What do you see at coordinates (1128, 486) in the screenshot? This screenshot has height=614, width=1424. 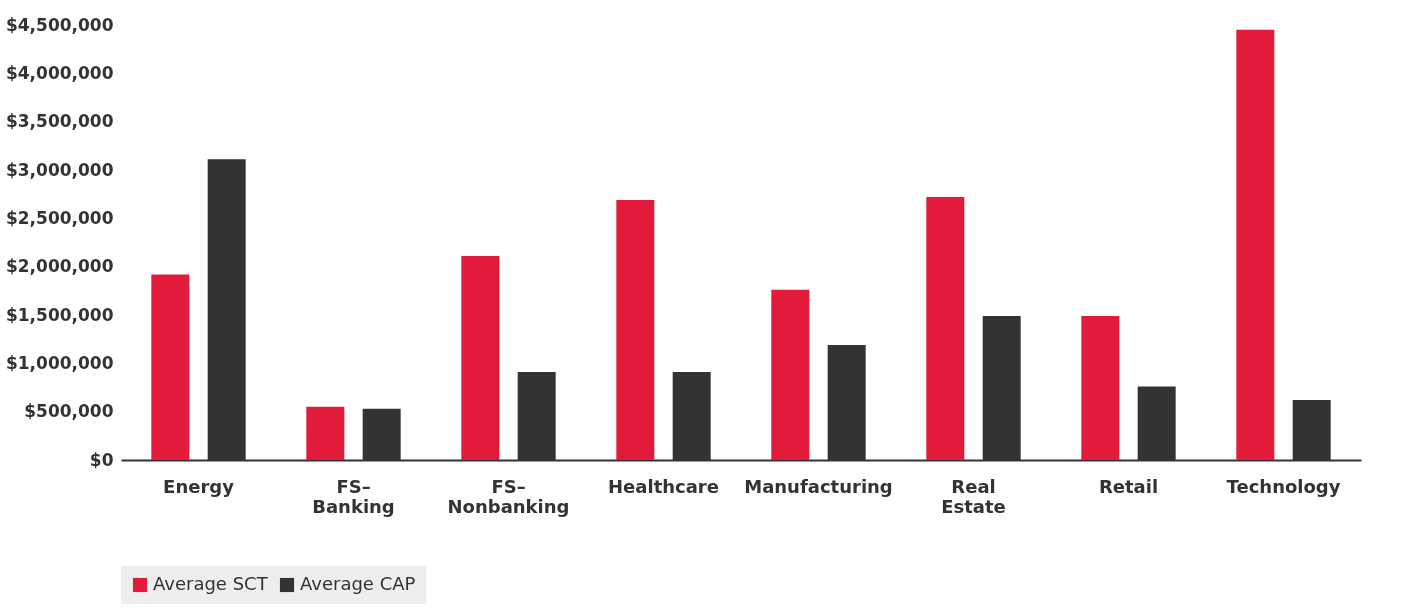 I see `x-tick-label: Retail` at bounding box center [1128, 486].